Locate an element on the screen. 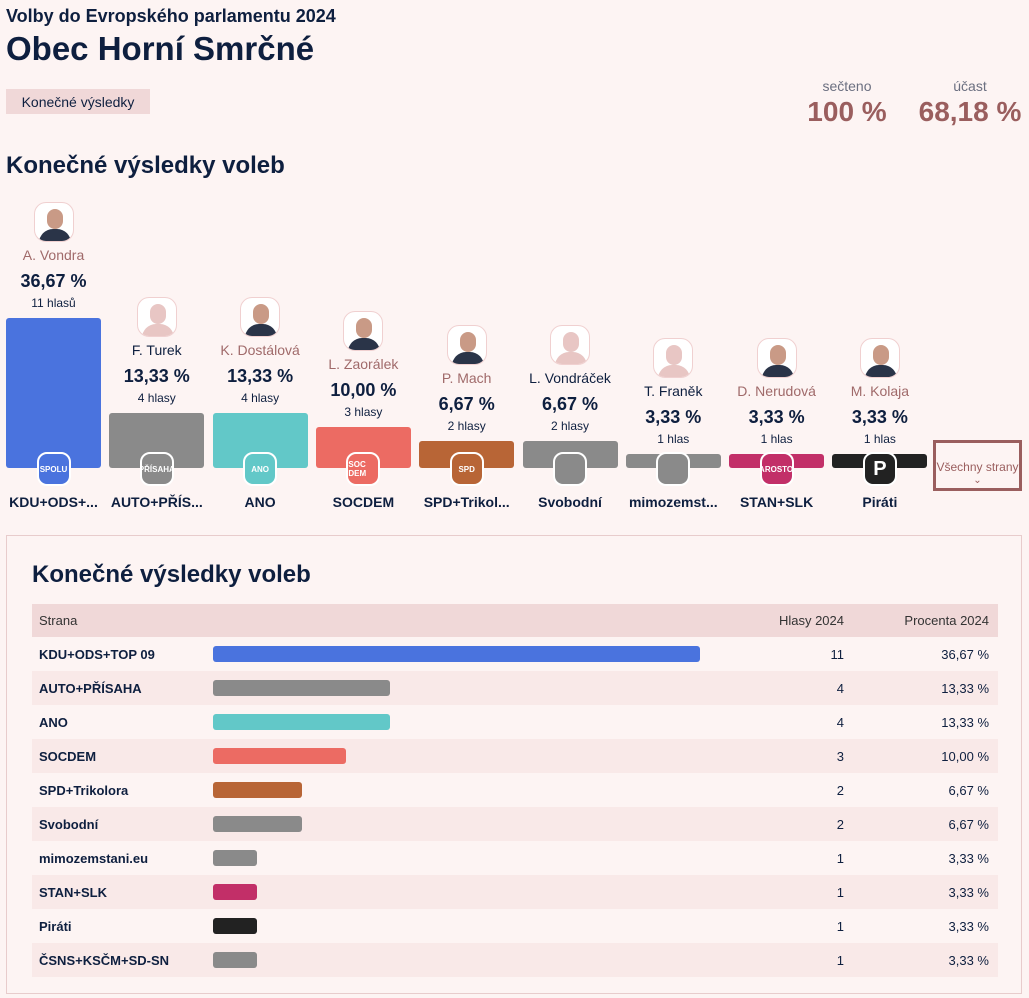  row-party-name: KDU+ODS+TOP 09 is located at coordinates (97, 654).